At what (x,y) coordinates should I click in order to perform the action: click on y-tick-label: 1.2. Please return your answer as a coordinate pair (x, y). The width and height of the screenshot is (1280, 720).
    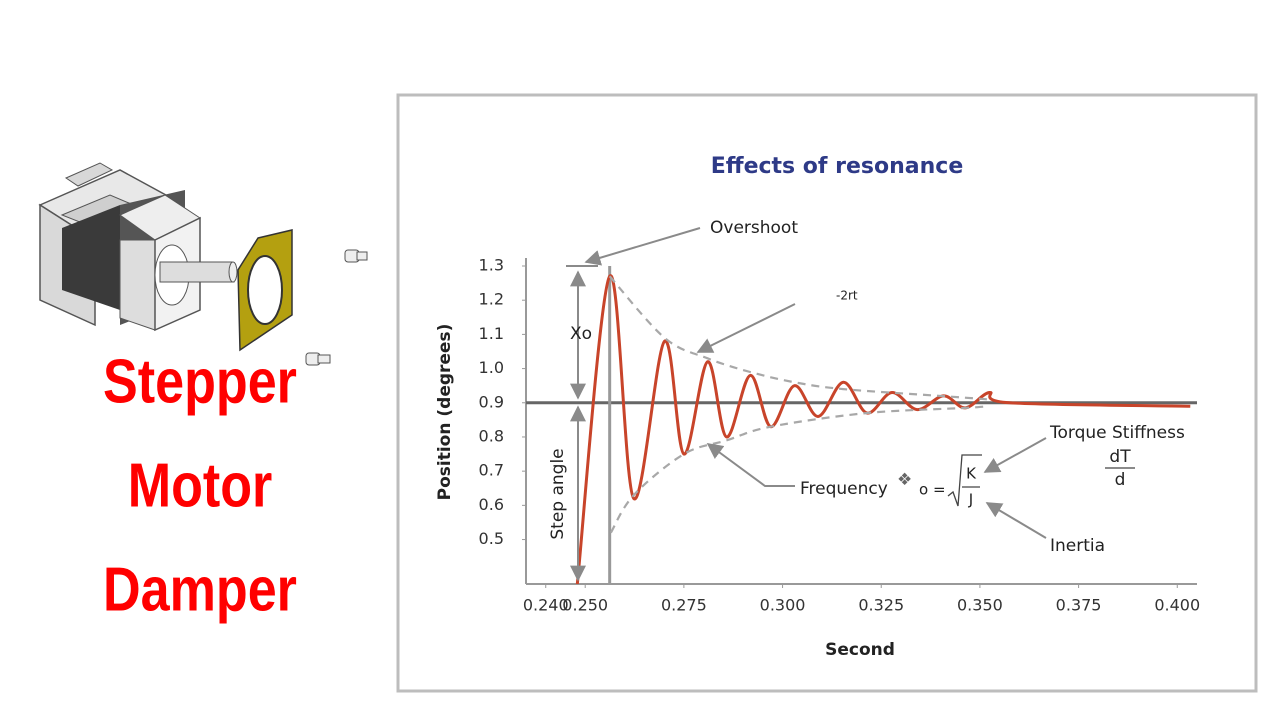
    Looking at the image, I should click on (491, 299).